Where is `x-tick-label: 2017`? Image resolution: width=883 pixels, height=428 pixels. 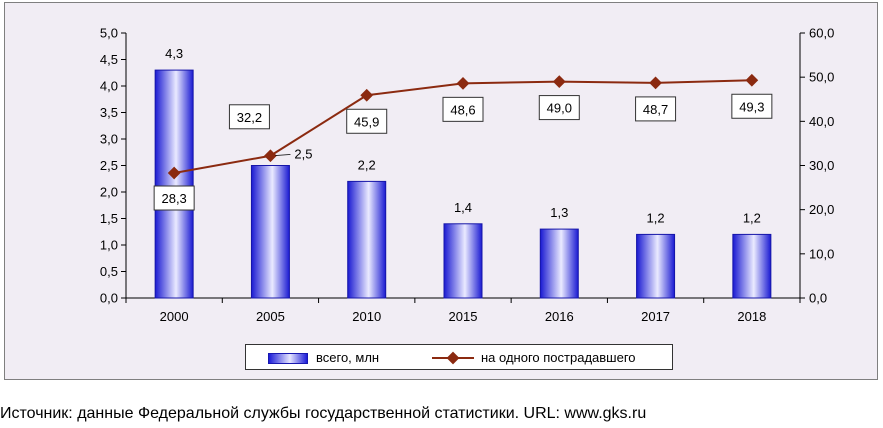 x-tick-label: 2017 is located at coordinates (655, 316).